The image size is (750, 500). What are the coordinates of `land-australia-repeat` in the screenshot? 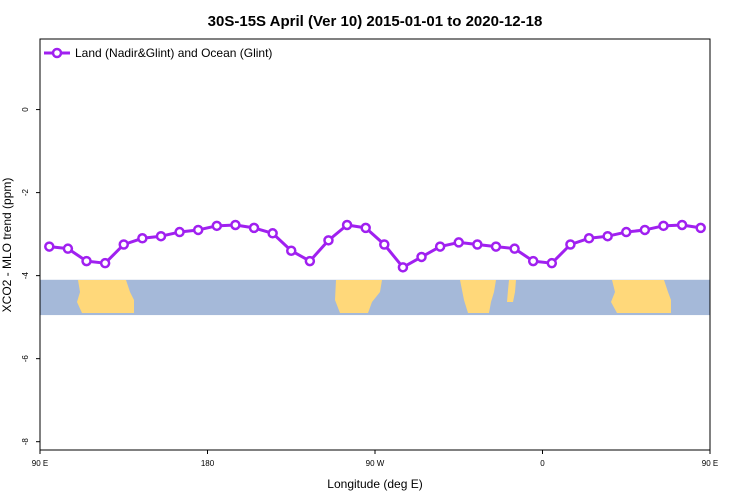 It's located at (641, 296).